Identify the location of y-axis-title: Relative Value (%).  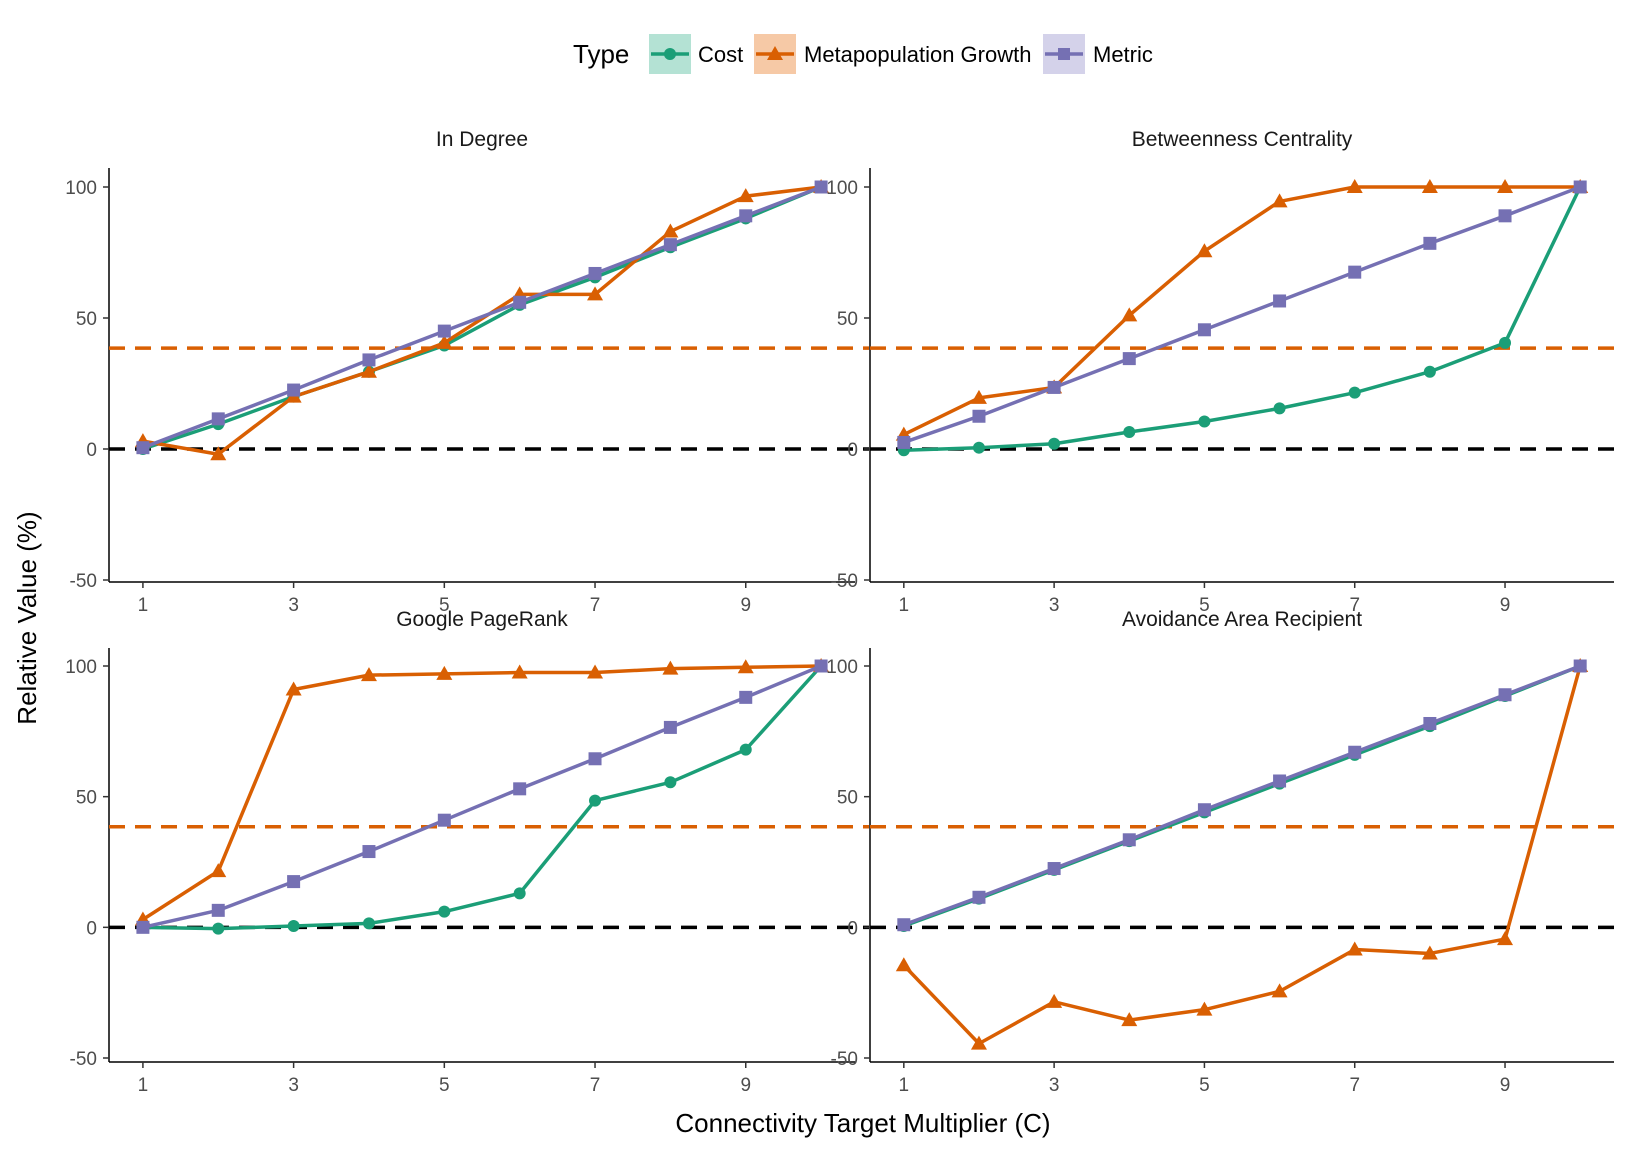
(27, 617).